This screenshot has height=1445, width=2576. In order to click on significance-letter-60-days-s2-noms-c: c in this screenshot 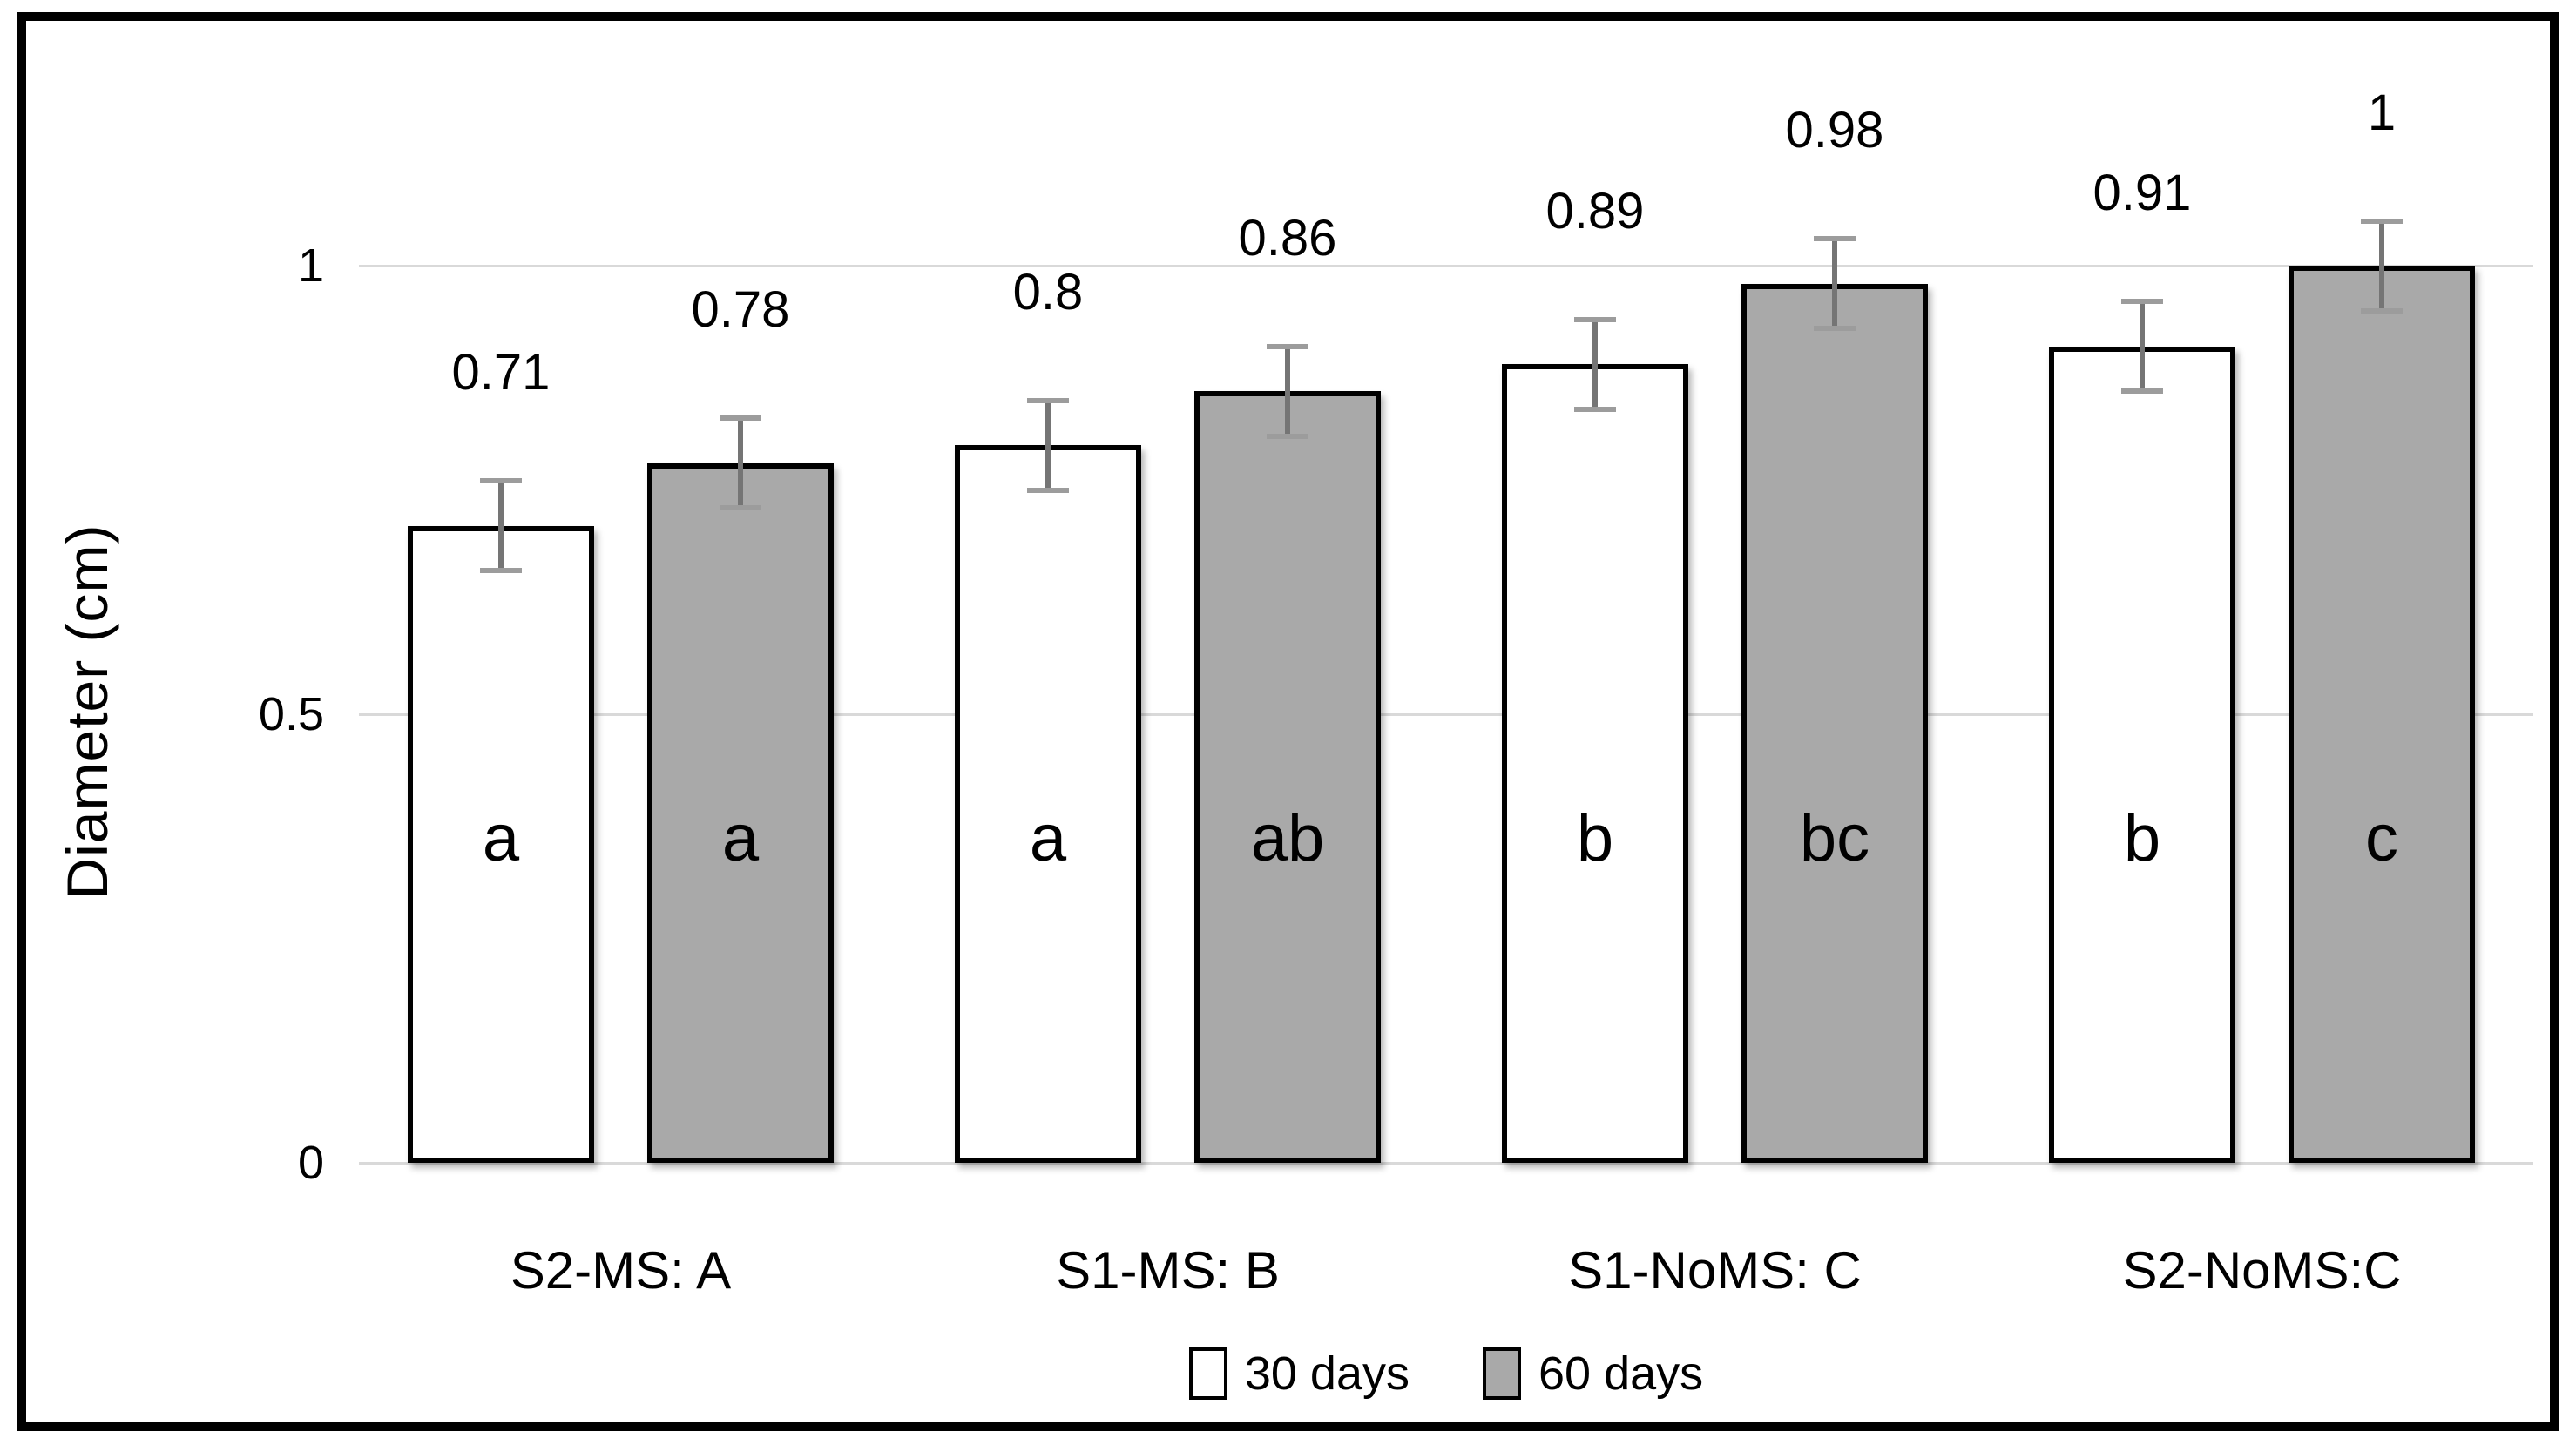, I will do `click(2381, 838)`.